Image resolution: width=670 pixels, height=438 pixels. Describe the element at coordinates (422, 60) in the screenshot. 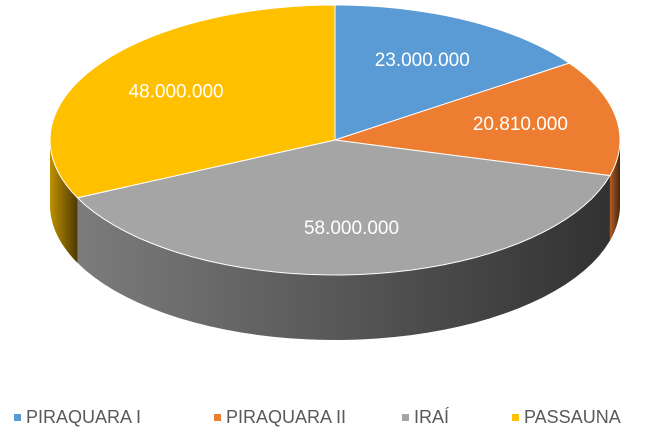

I see `data-label: 23.000.000` at that location.